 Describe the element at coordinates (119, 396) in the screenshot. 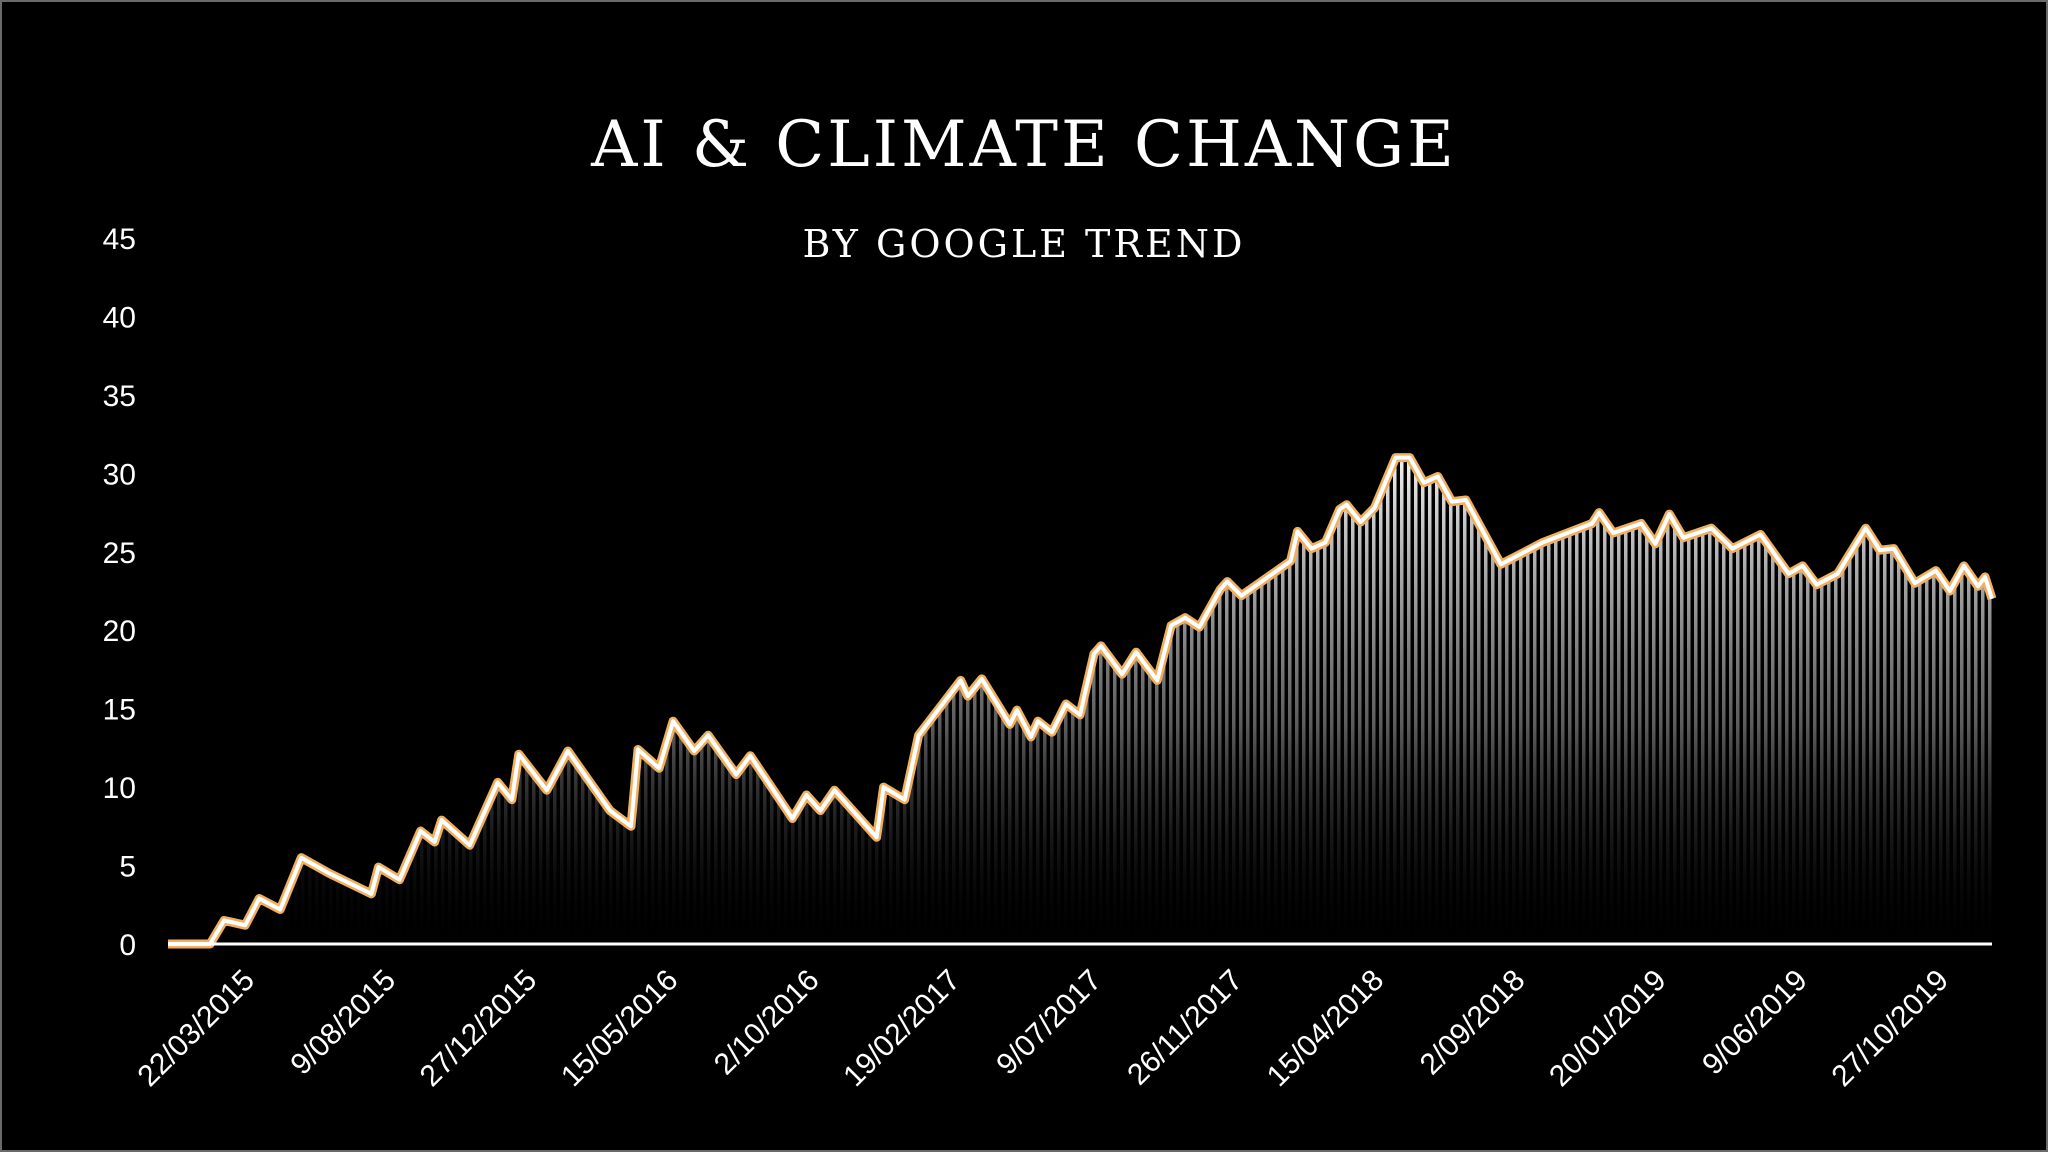

I see `y-tick-label: 35` at that location.